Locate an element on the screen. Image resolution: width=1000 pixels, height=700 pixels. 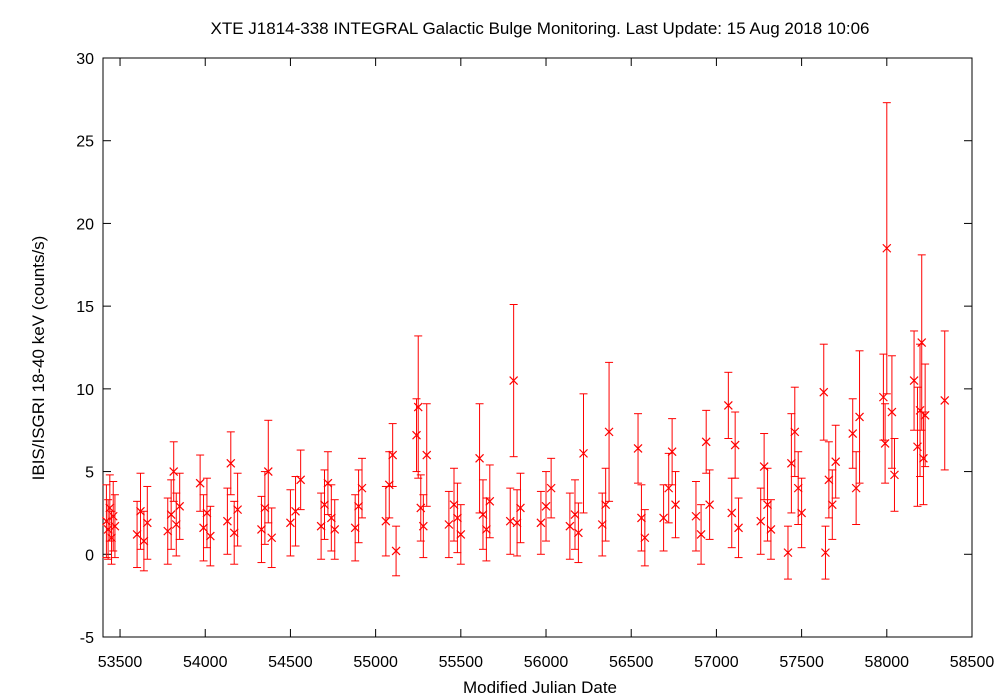
x-tick-label: 54500 is located at coordinates (290, 662).